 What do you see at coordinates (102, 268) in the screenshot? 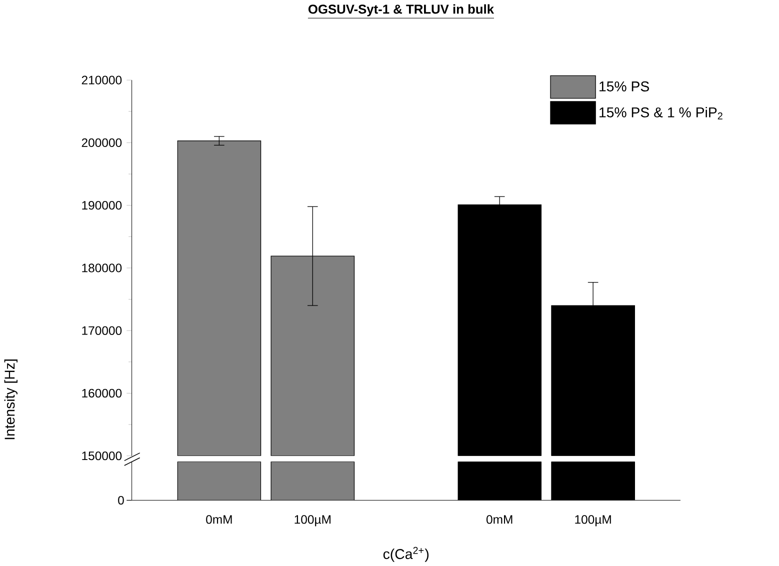
I see `y-tick-label: 180000` at bounding box center [102, 268].